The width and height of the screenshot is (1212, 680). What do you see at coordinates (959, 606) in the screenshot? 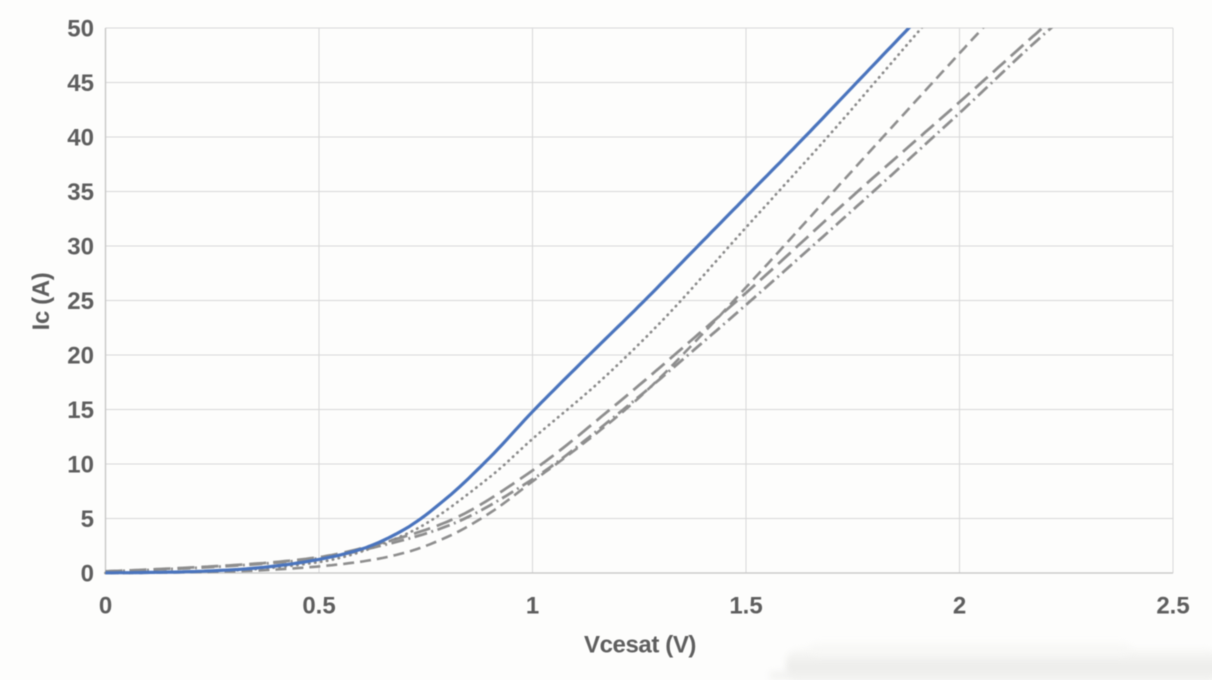
I see `svg-text: 2` at bounding box center [959, 606].